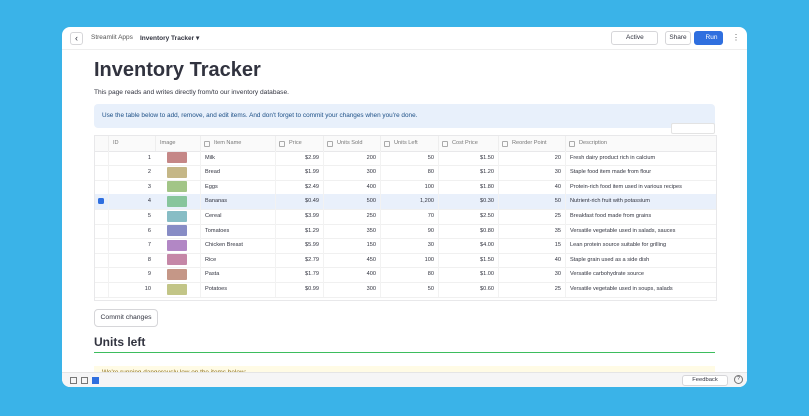  What do you see at coordinates (705, 380) in the screenshot?
I see `feedback-button: Feedback` at bounding box center [705, 380].